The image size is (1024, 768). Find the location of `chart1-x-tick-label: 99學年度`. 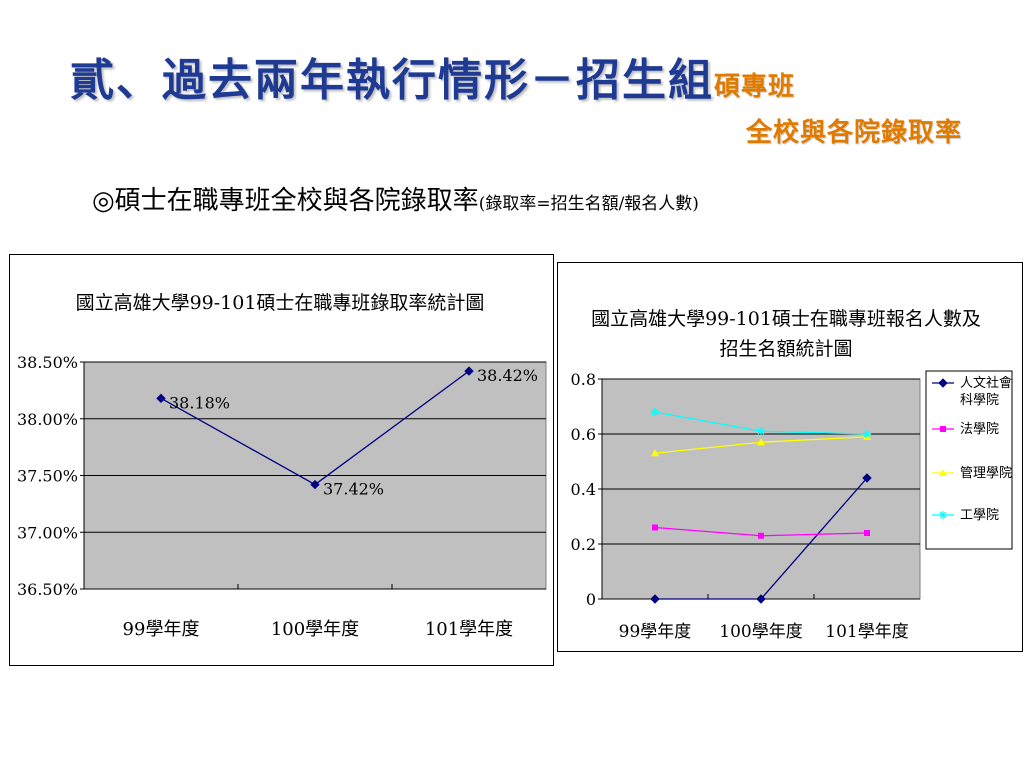

chart1-x-tick-label: 99學年度 is located at coordinates (161, 629).